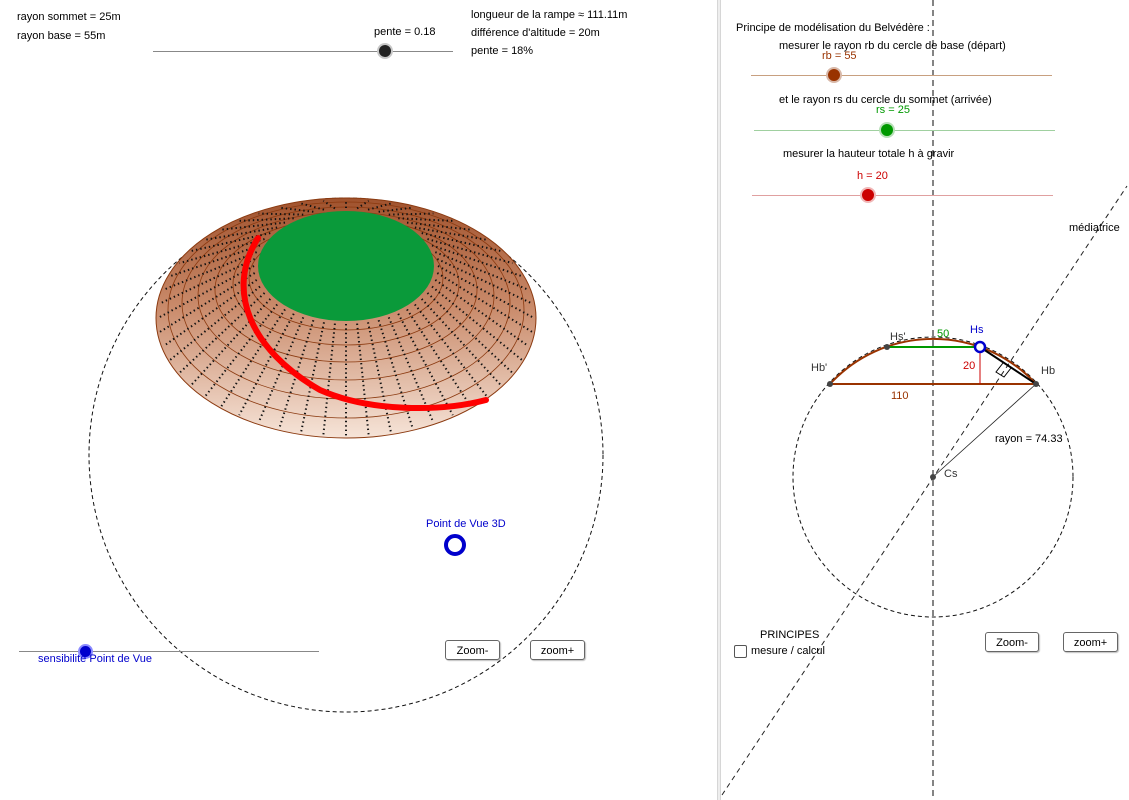  I want to click on mediatrice-label: médiatrice, so click(1094, 228).